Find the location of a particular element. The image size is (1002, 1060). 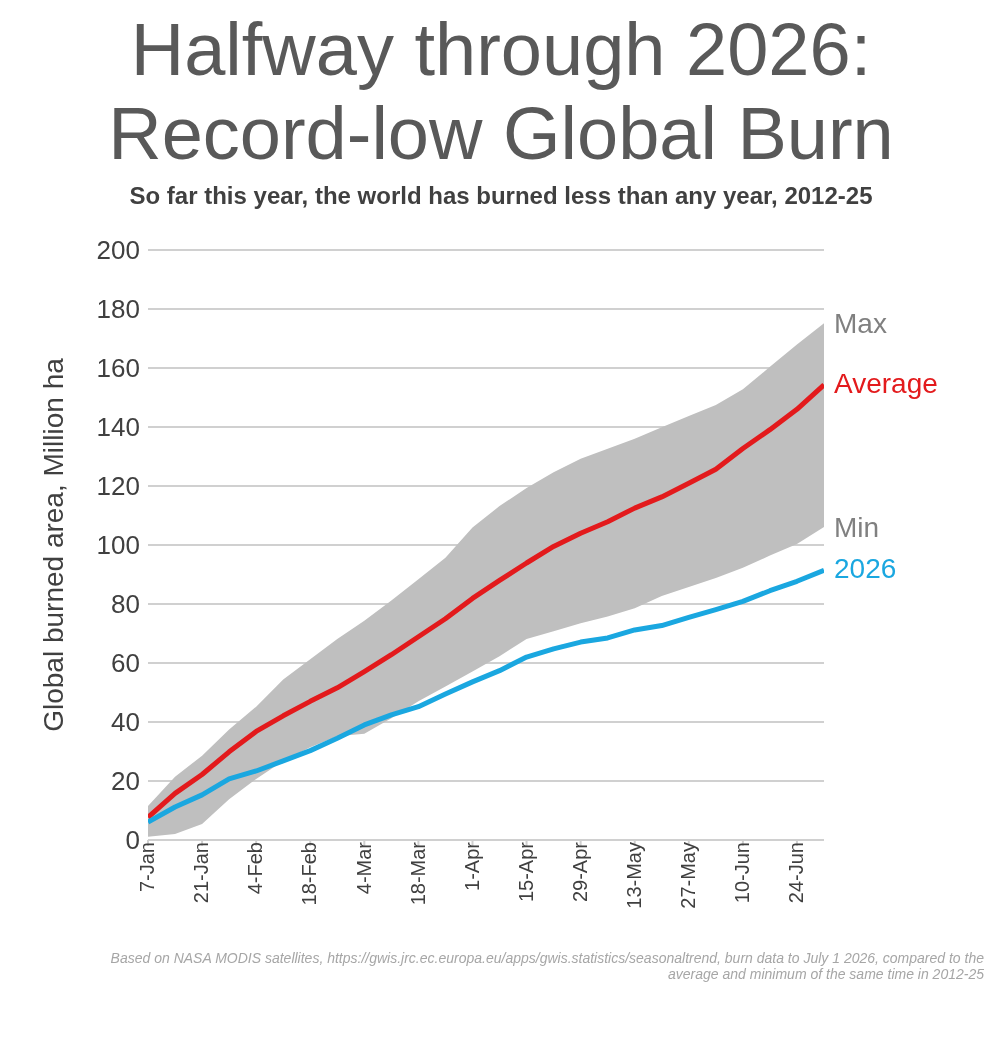

series-label: Average is located at coordinates (886, 383).